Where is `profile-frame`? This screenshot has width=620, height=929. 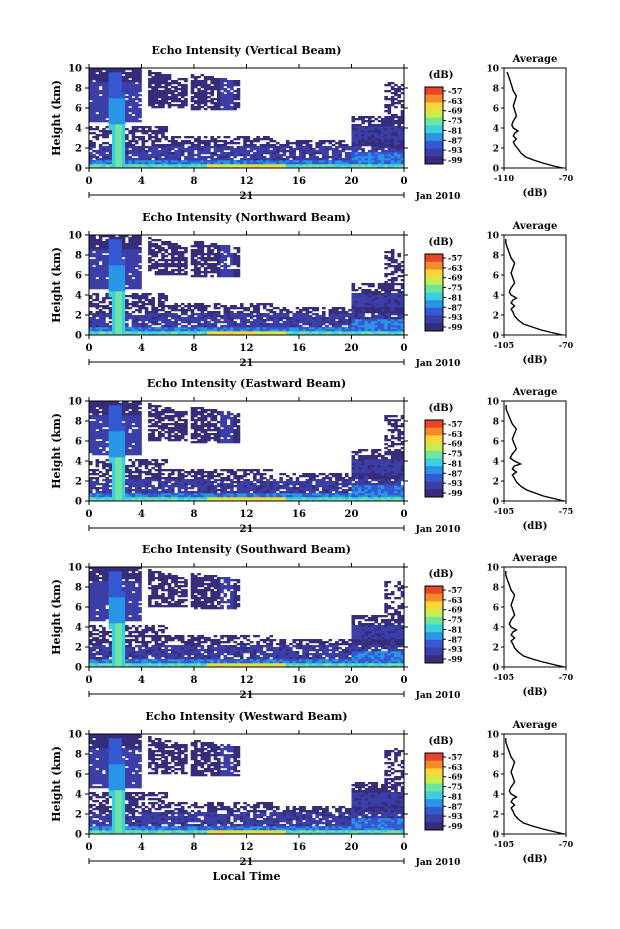 profile-frame is located at coordinates (535, 118).